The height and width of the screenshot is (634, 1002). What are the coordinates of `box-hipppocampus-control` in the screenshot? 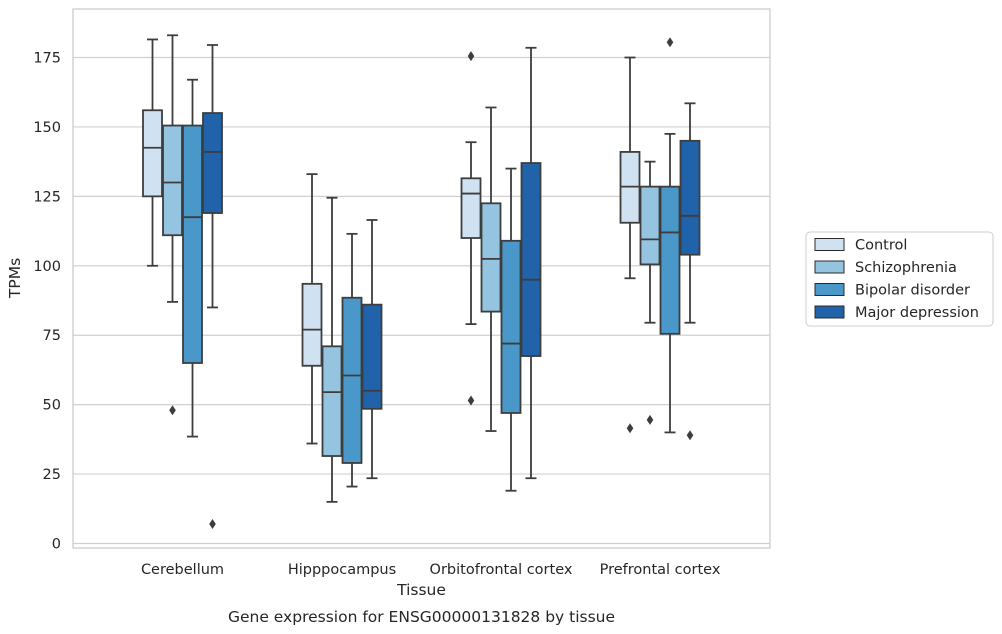 It's located at (312, 309).